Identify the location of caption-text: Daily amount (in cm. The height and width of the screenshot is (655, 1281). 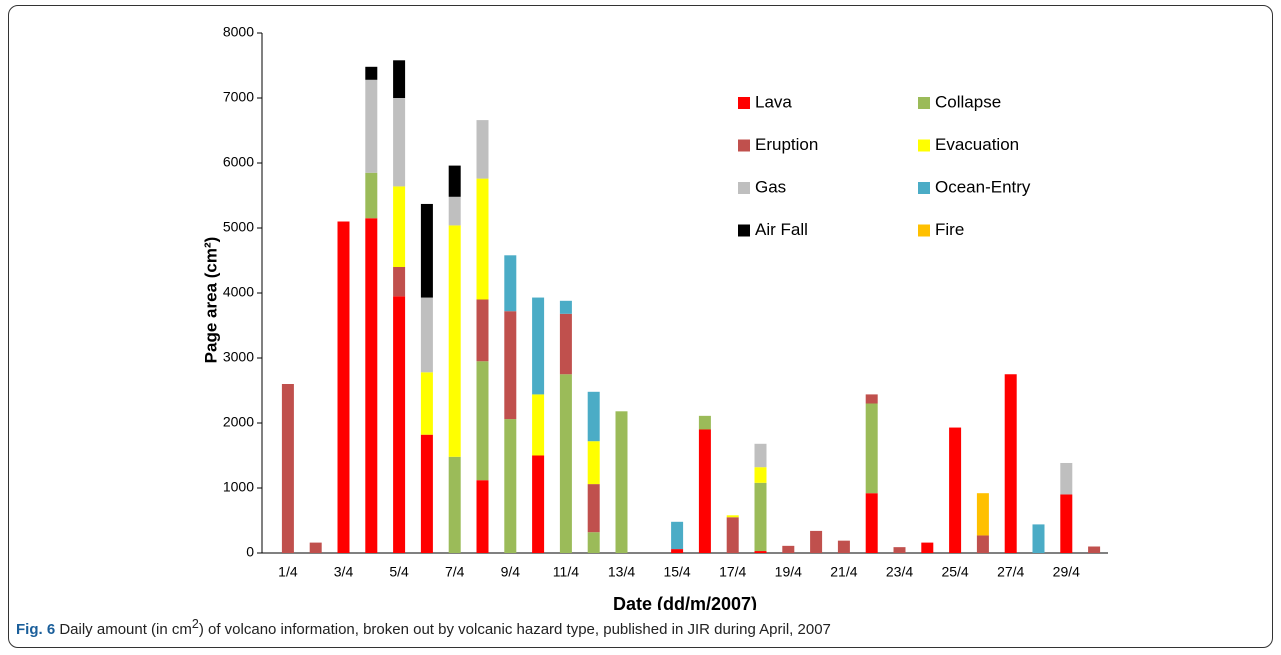
(125, 629).